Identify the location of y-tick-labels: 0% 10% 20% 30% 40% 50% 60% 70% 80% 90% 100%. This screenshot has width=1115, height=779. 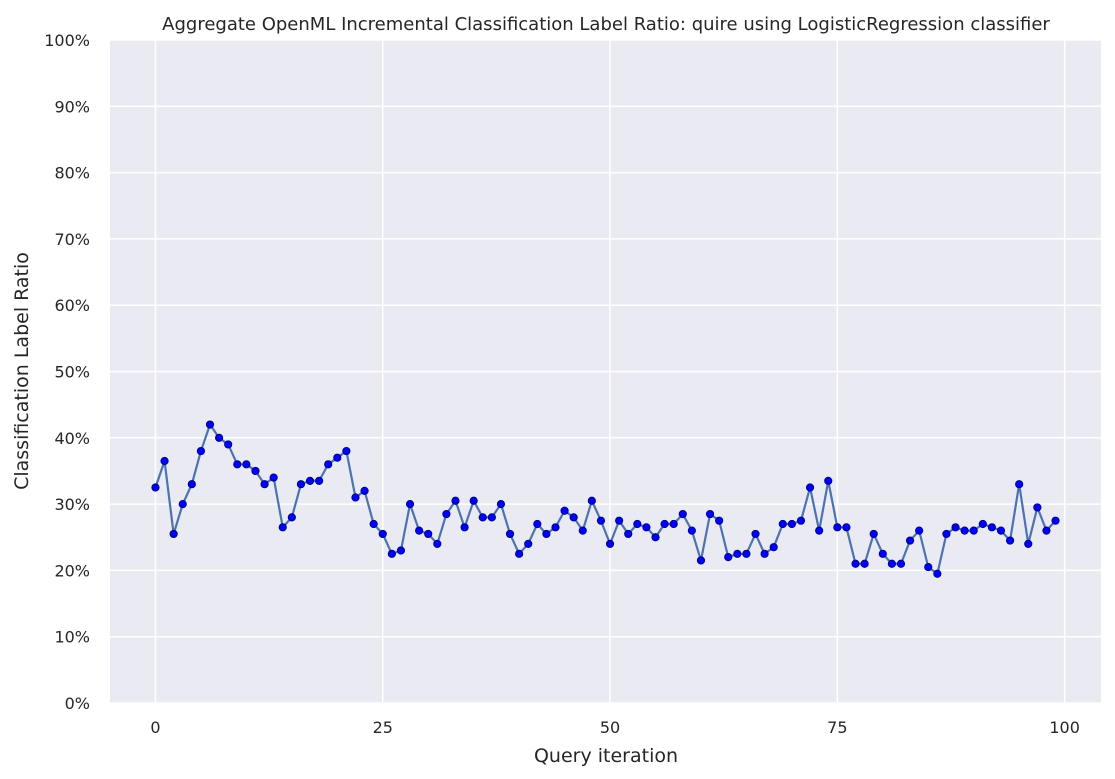
(67, 372).